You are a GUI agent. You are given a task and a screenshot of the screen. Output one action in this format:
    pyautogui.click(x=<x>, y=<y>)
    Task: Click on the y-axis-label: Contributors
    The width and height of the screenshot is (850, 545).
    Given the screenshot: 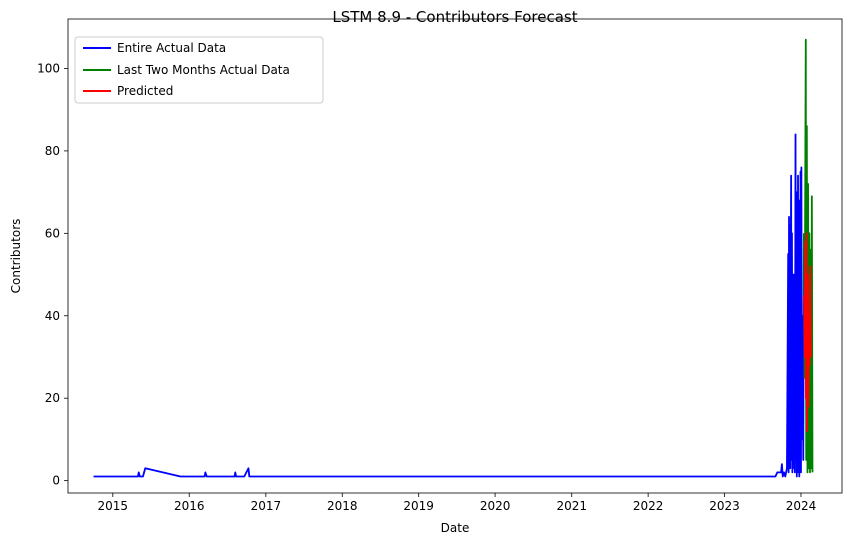 What is the action you would take?
    pyautogui.click(x=16, y=256)
    